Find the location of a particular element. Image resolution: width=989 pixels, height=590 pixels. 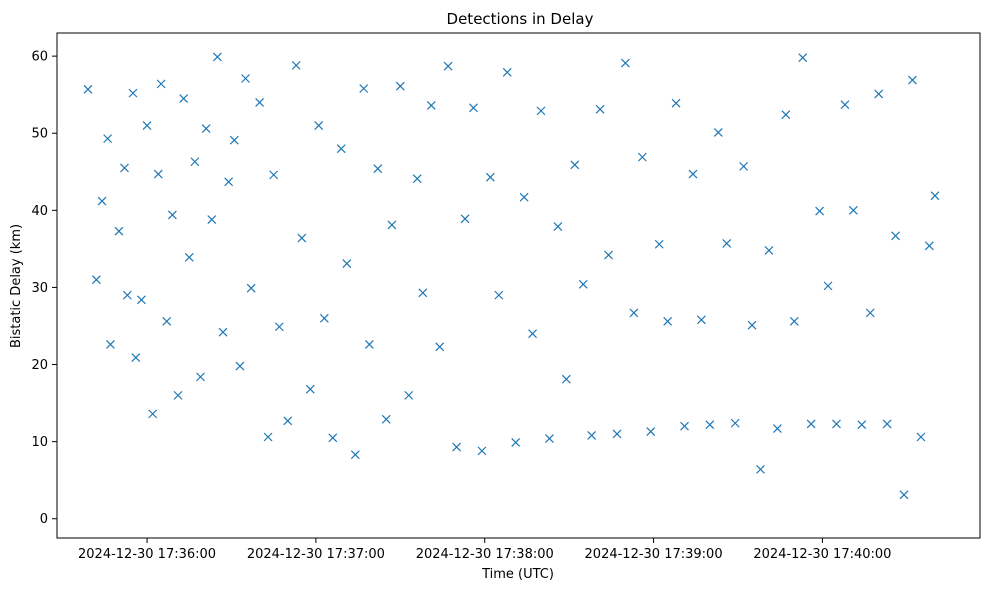

y-tick-label: 0 is located at coordinates (44, 519).